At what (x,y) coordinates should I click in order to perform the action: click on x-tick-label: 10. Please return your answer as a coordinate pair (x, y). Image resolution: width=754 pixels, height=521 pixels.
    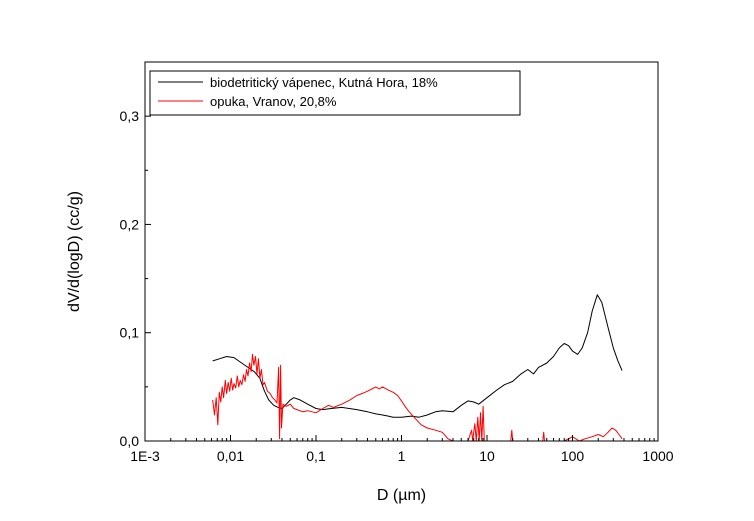
    Looking at the image, I should click on (487, 456).